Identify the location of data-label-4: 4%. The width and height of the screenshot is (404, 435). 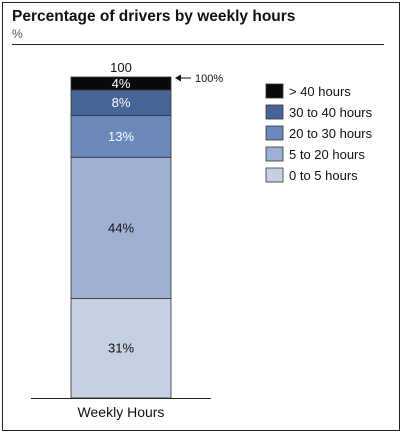
(121, 83).